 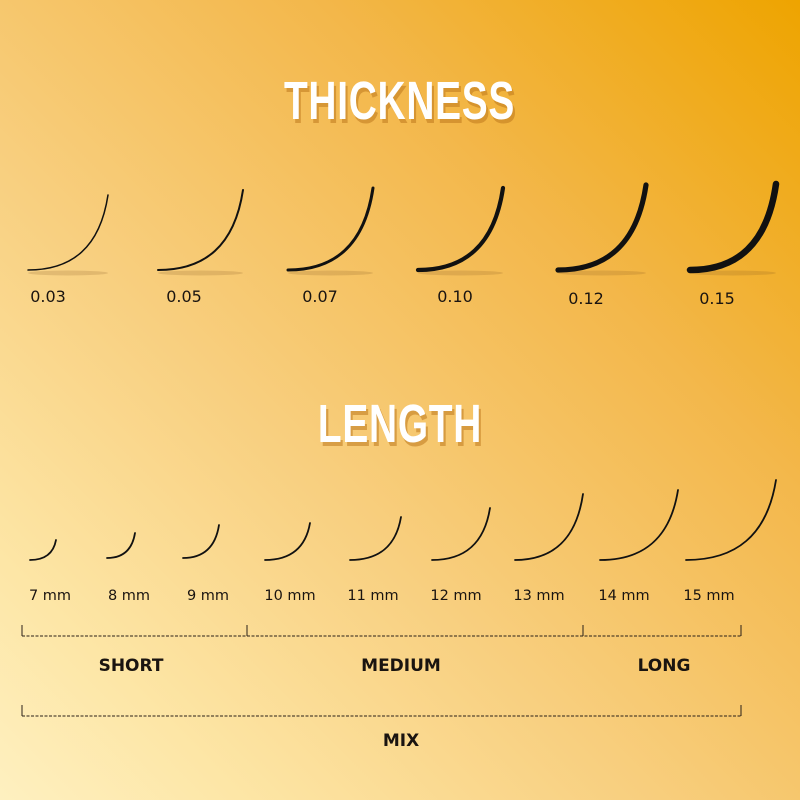 What do you see at coordinates (549, 527) in the screenshot?
I see `lash-length-13 mm` at bounding box center [549, 527].